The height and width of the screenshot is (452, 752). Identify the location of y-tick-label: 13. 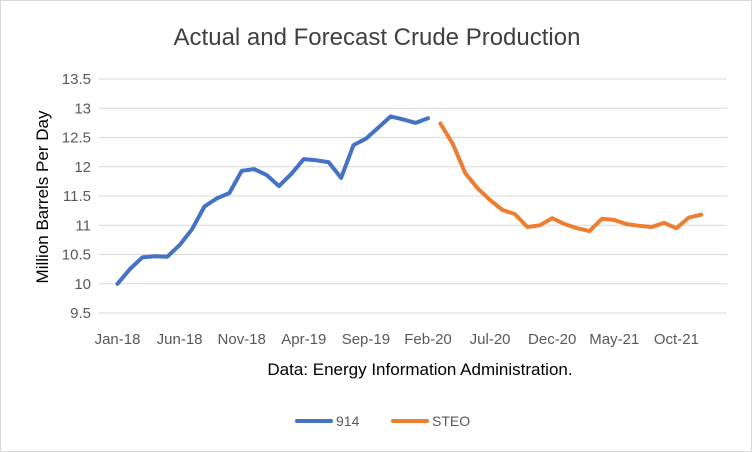
(82, 108).